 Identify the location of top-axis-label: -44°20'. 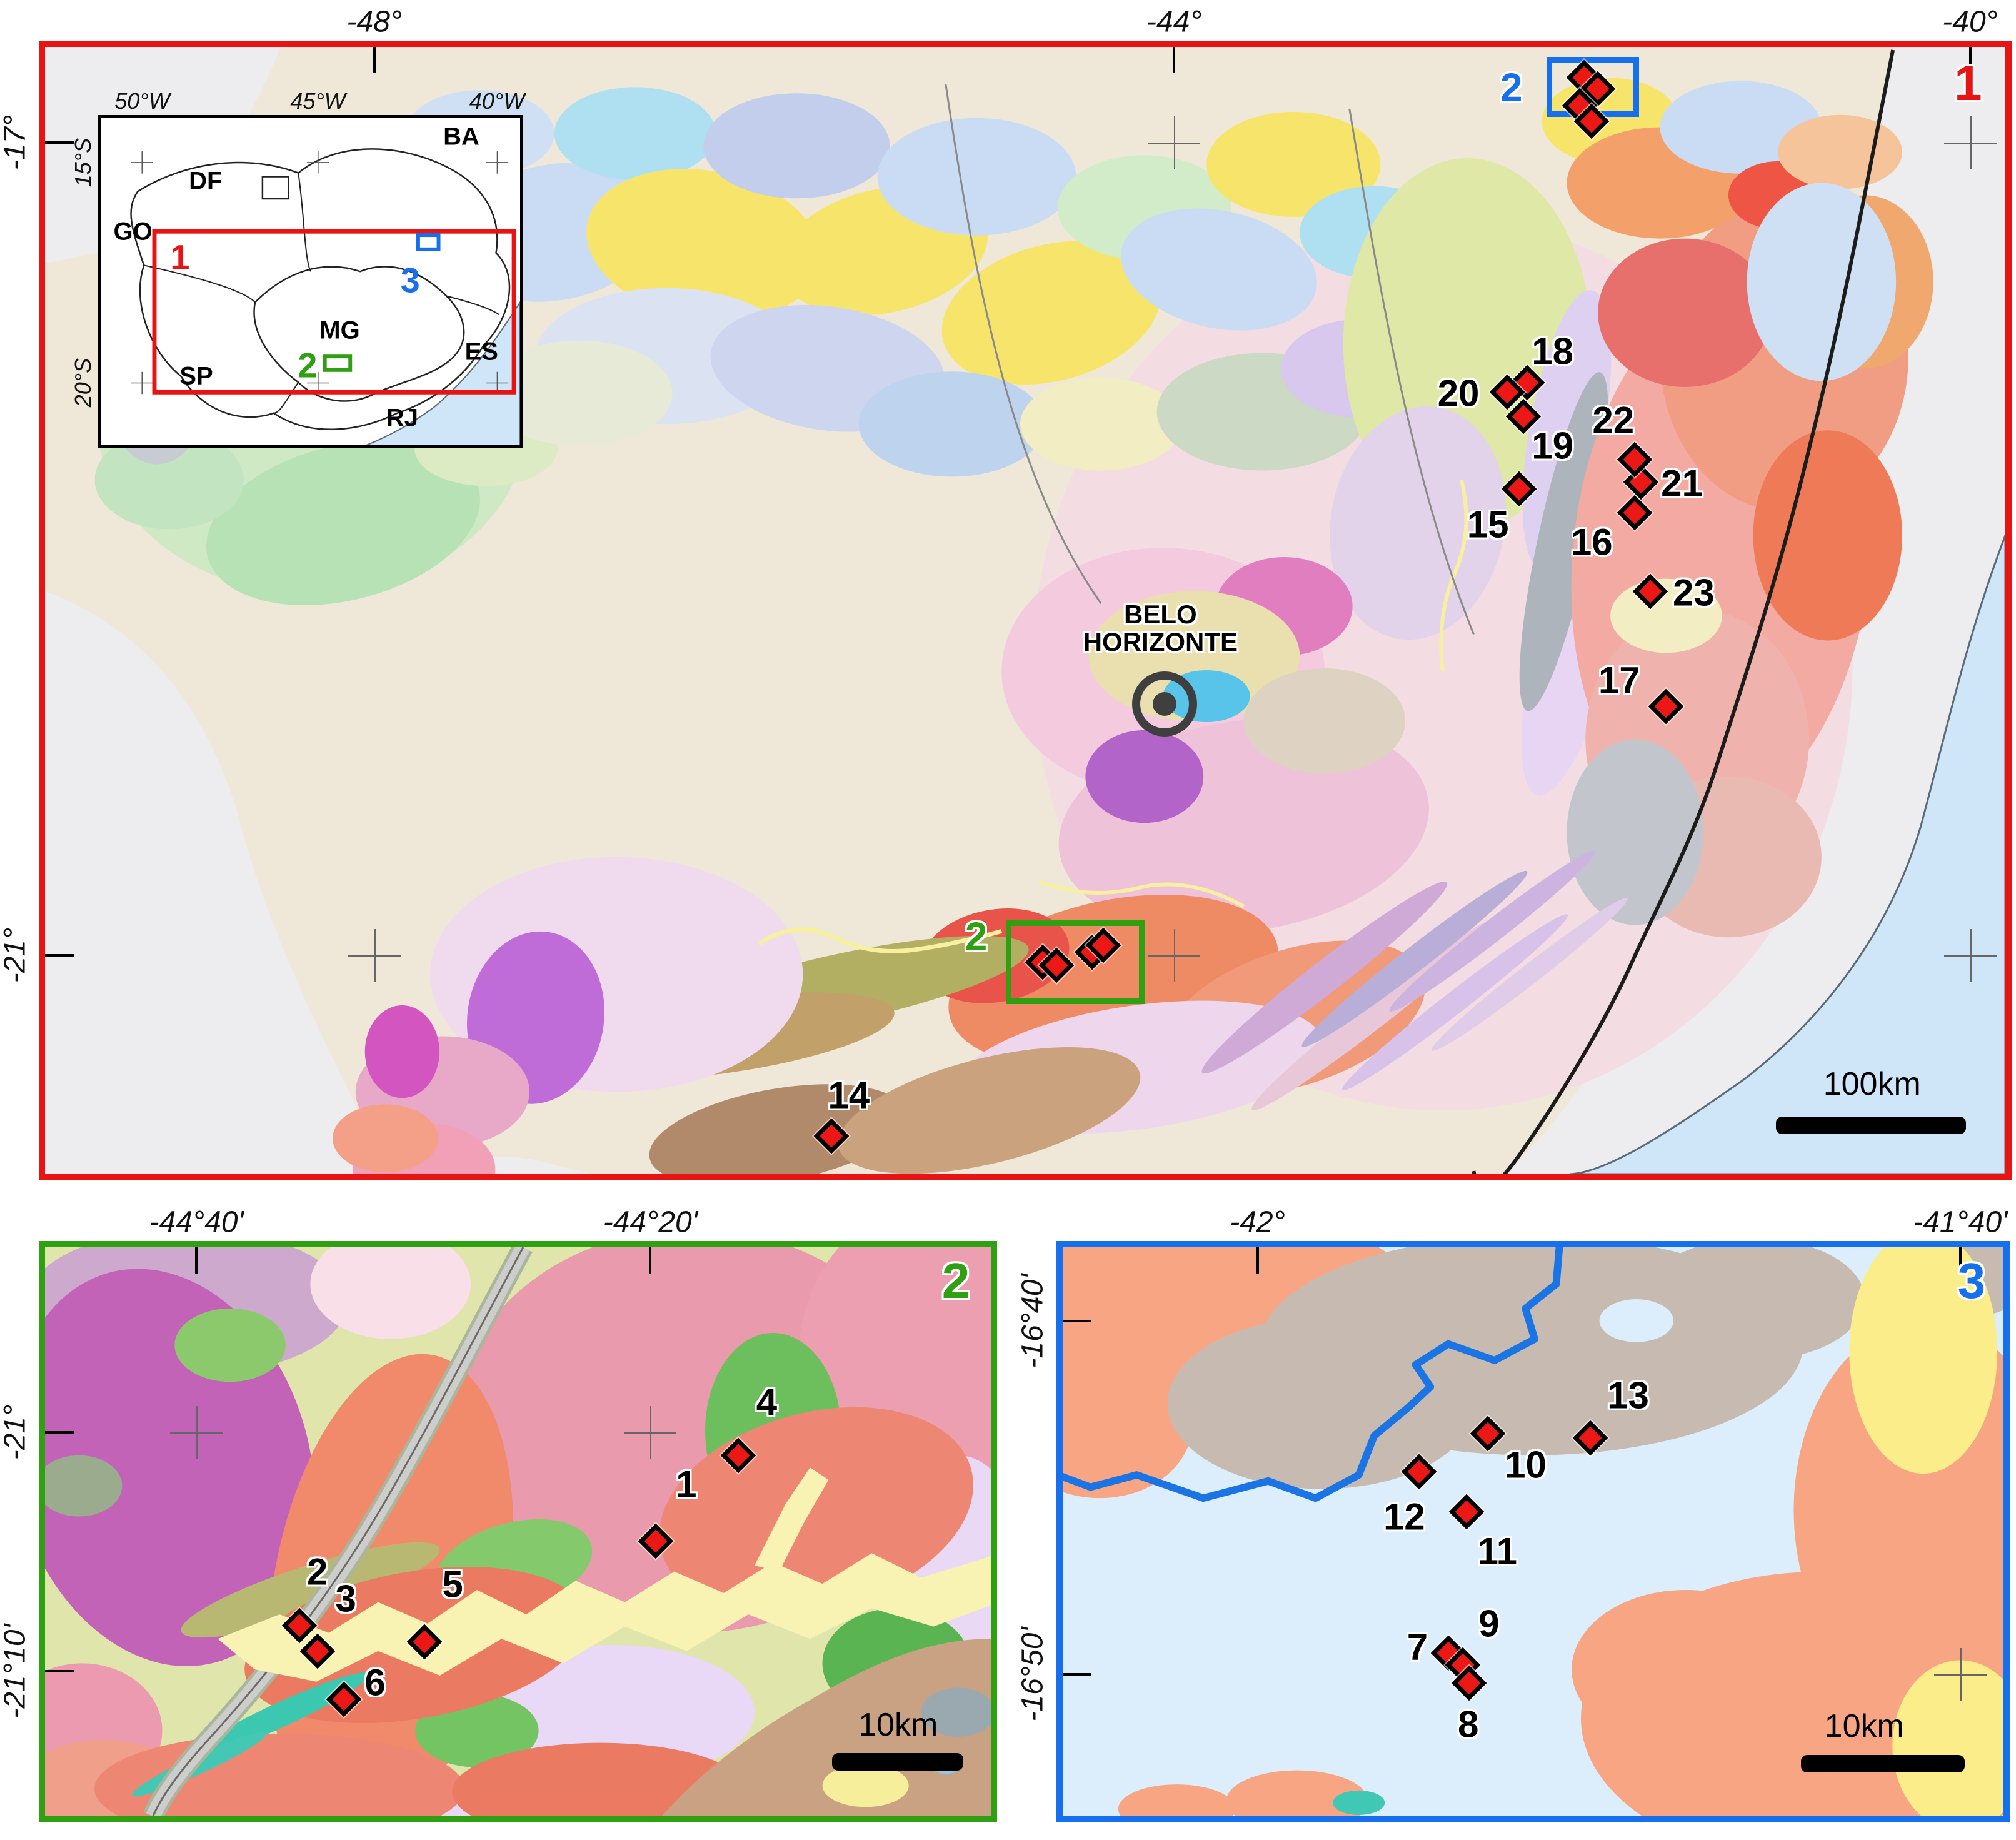
(650, 1222).